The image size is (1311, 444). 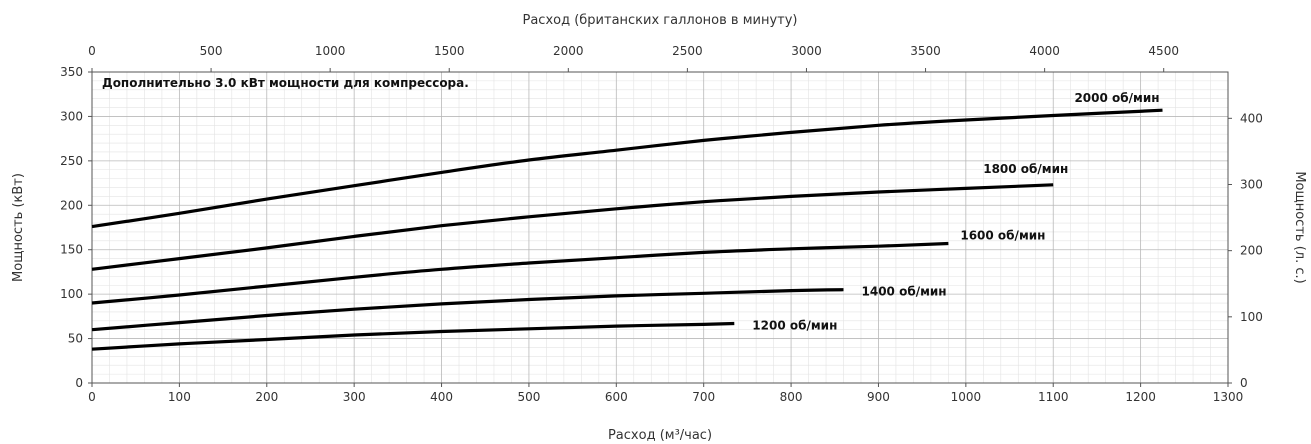 What do you see at coordinates (904, 292) in the screenshot?
I see `series-label-3: 1400 об/мин` at bounding box center [904, 292].